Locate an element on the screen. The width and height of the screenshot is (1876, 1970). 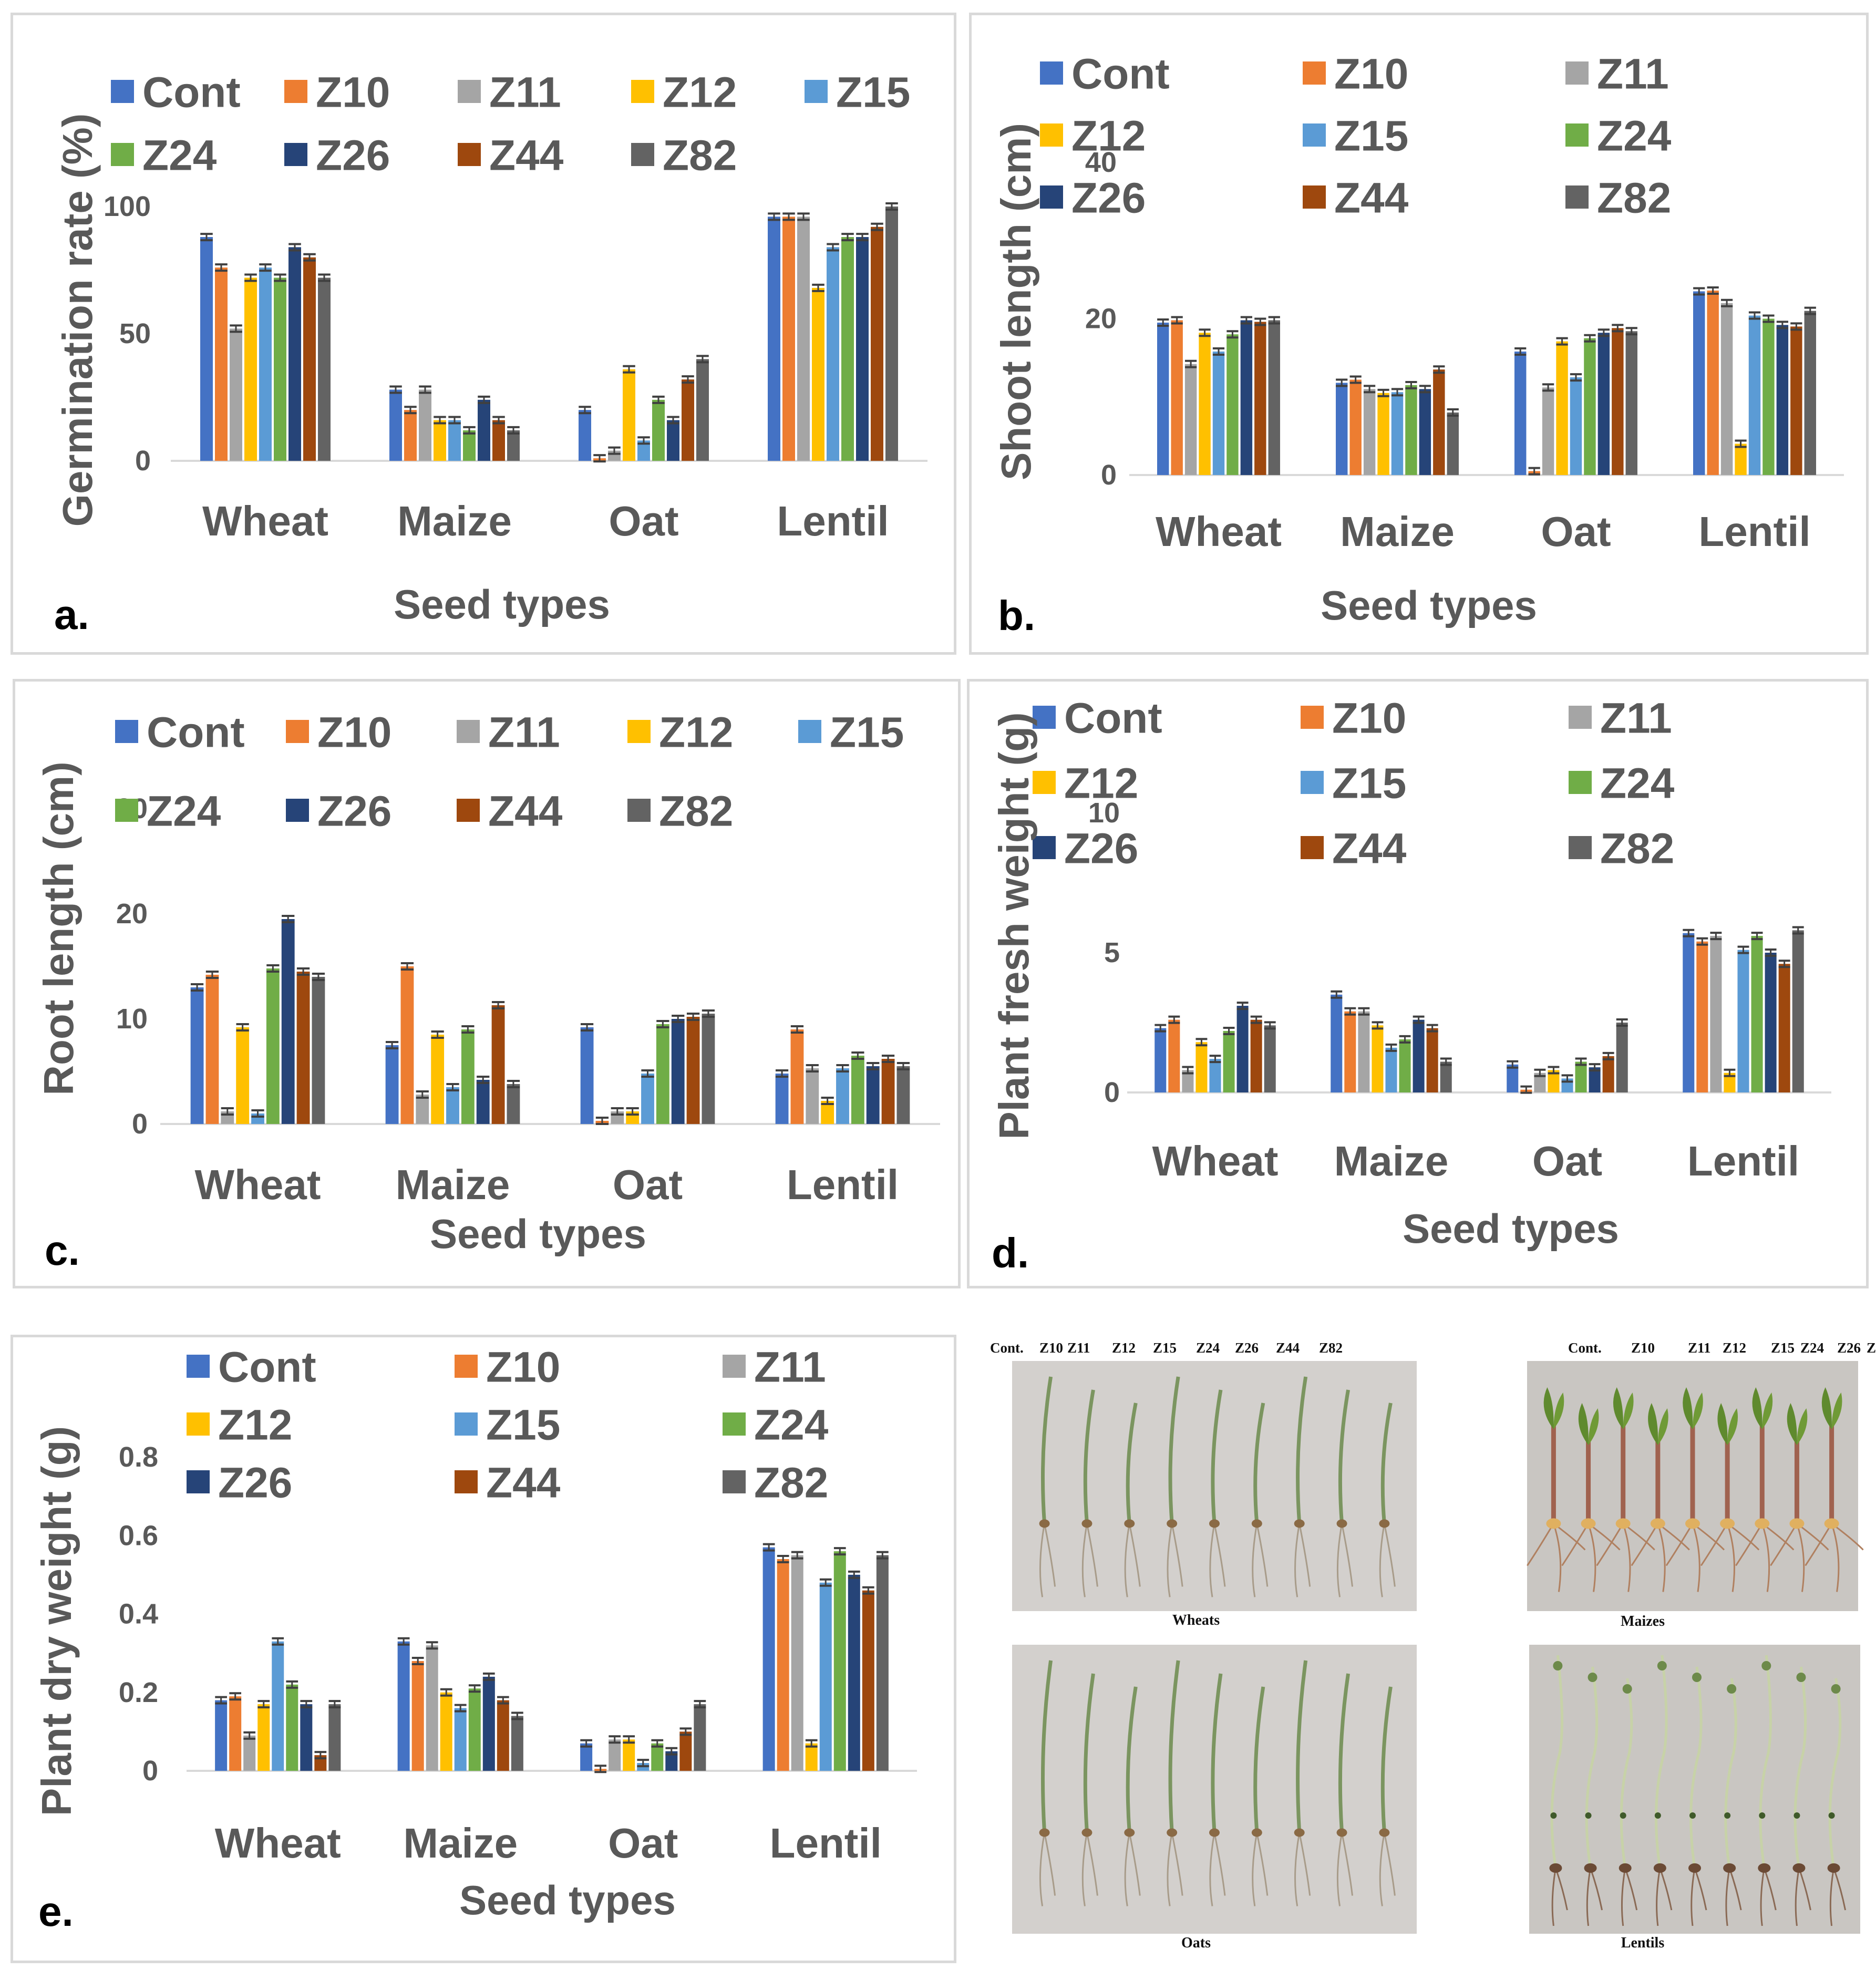
bar-z11-wheat is located at coordinates (236, 394).